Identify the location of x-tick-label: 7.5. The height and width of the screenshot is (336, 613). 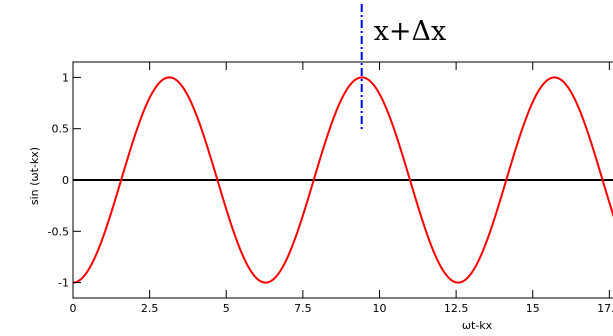
(303, 308).